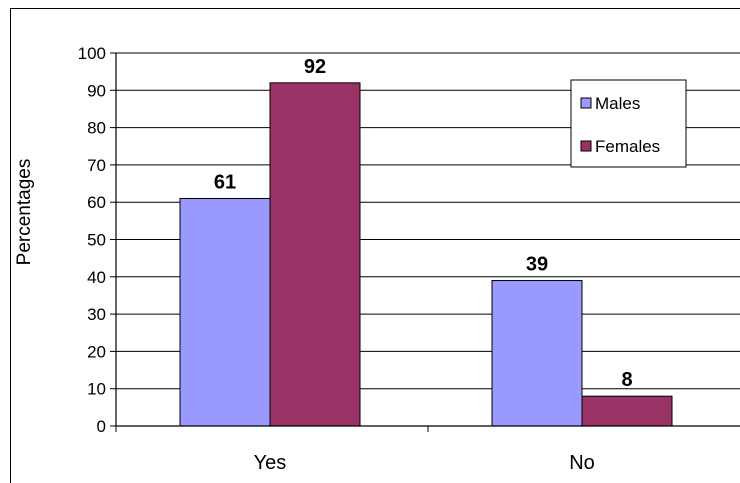 The width and height of the screenshot is (740, 483). What do you see at coordinates (225, 312) in the screenshot?
I see `bar-males-yes` at bounding box center [225, 312].